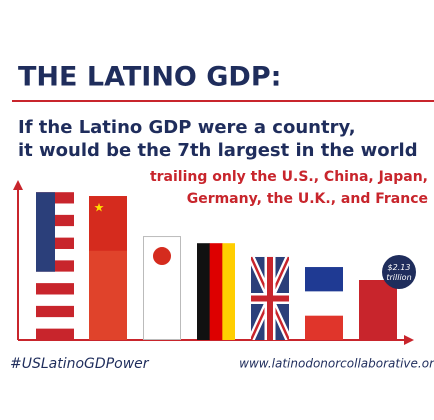 The height and width of the screenshot is (420, 434). What do you see at coordinates (149, 77) in the screenshot?
I see `title: THE LATINO GDP:` at bounding box center [149, 77].